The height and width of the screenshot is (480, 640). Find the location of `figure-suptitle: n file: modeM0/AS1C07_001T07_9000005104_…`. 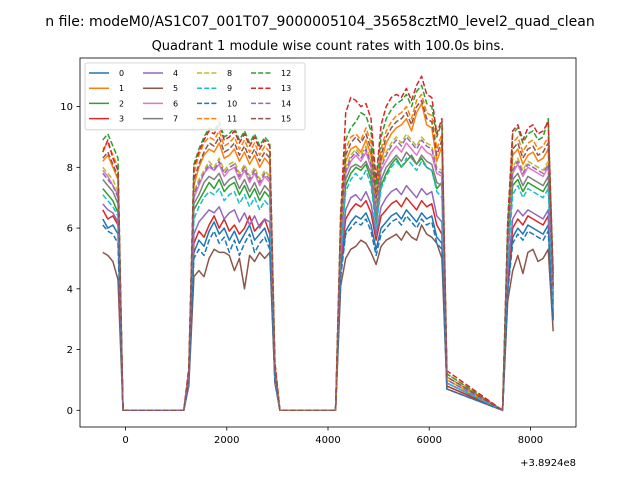

figure-suptitle: n file: modeM0/AS1C07_001T07_9000005104_… is located at coordinates (319, 22).